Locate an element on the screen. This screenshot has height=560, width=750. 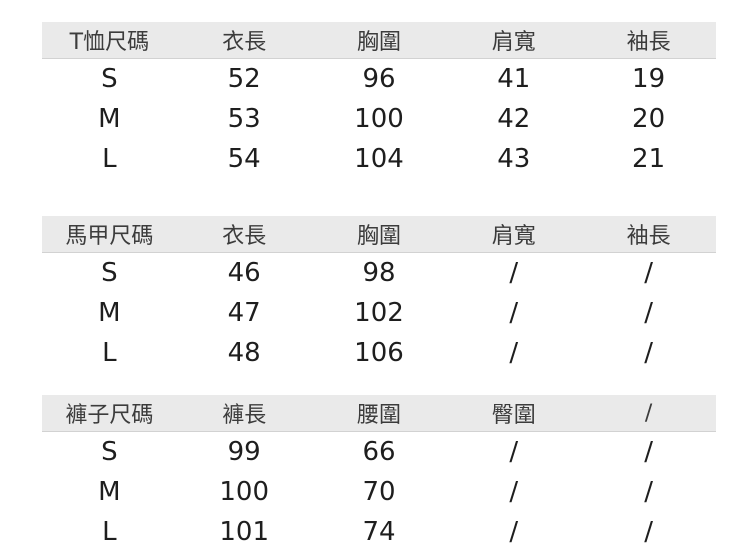
value-cell: 98 is located at coordinates (379, 273).